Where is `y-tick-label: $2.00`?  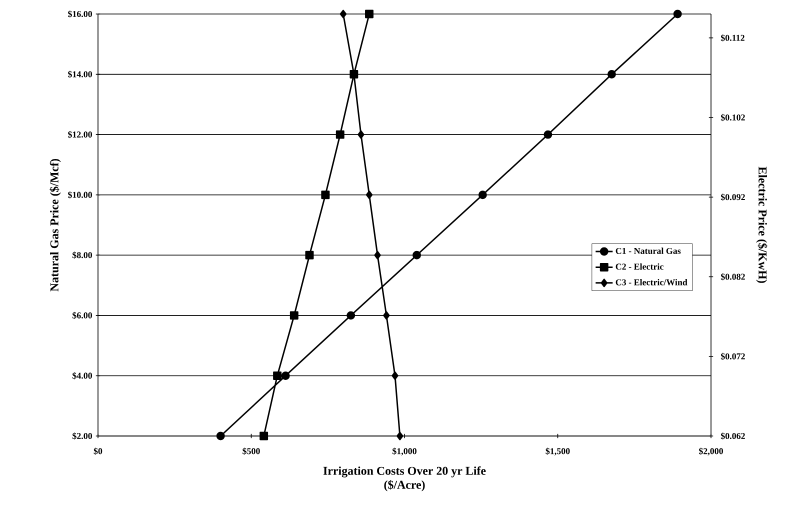 y-tick-label: $2.00 is located at coordinates (82, 436).